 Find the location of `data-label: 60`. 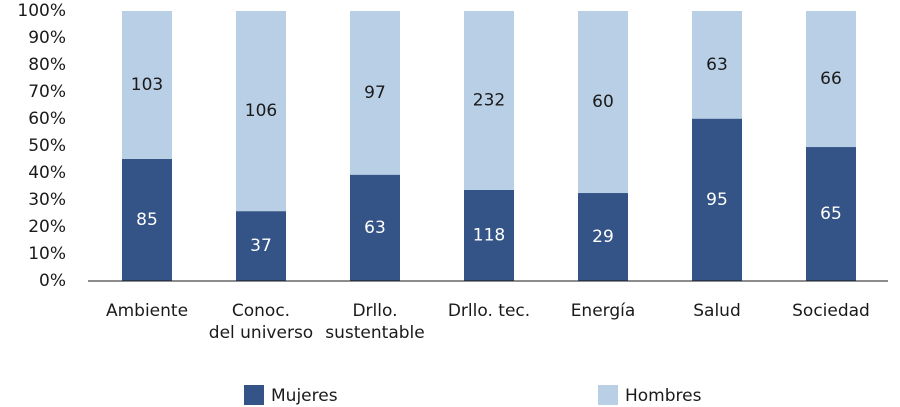

data-label: 60 is located at coordinates (603, 102).